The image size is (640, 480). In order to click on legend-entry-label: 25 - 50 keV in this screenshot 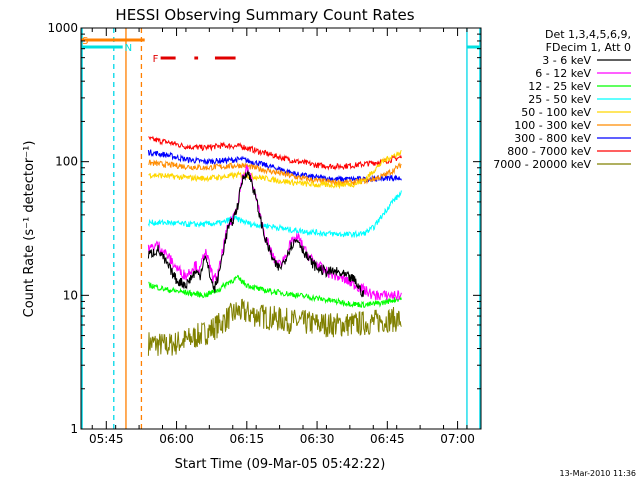, I will do `click(559, 99)`.